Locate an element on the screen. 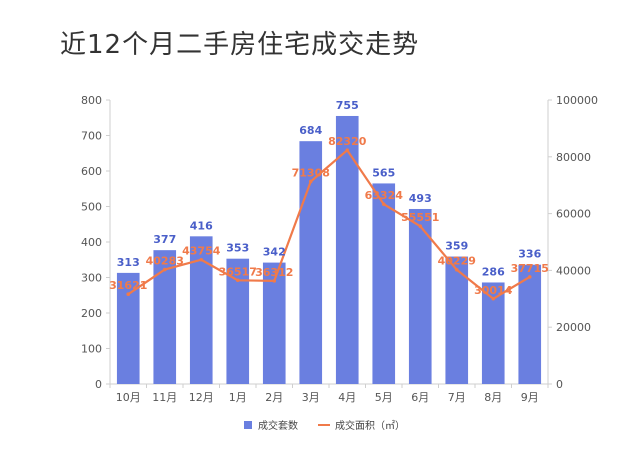  x-tick-label: 9月 is located at coordinates (530, 397).